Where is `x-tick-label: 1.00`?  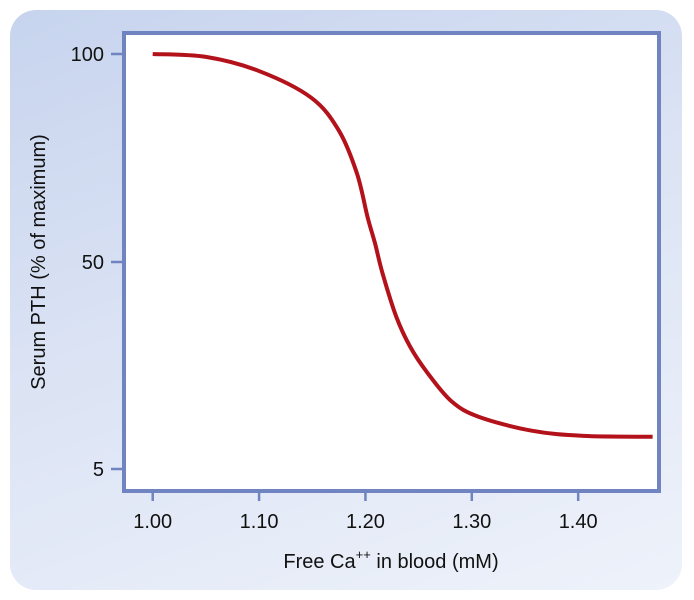
x-tick-label: 1.00 is located at coordinates (152, 522).